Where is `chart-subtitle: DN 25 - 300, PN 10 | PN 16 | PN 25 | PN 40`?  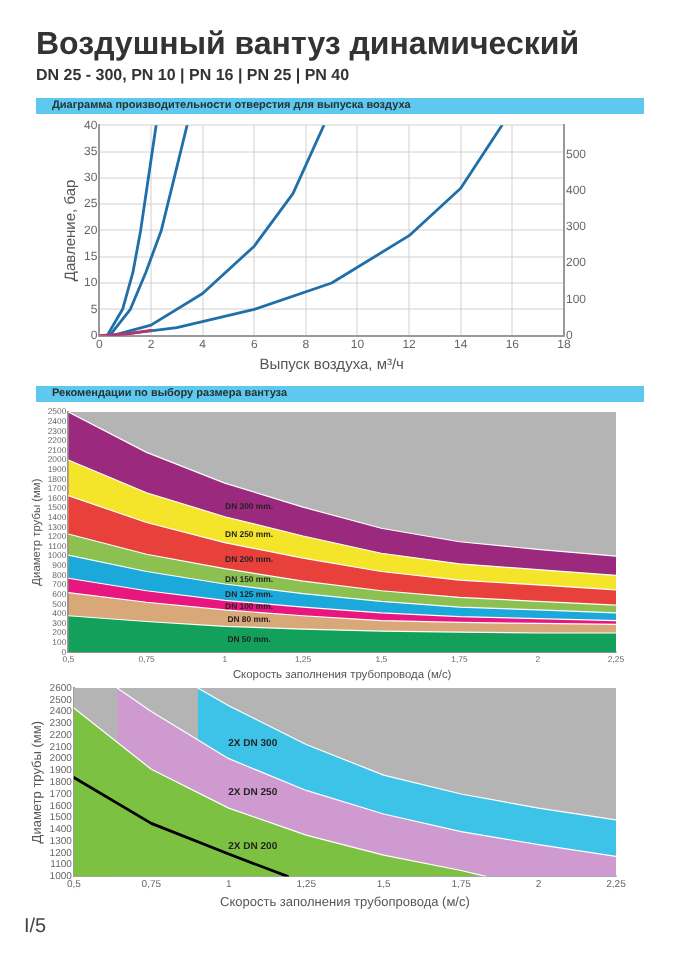 chart-subtitle: DN 25 - 300, PN 10 | PN 16 | PN 25 | PN 40 is located at coordinates (193, 75).